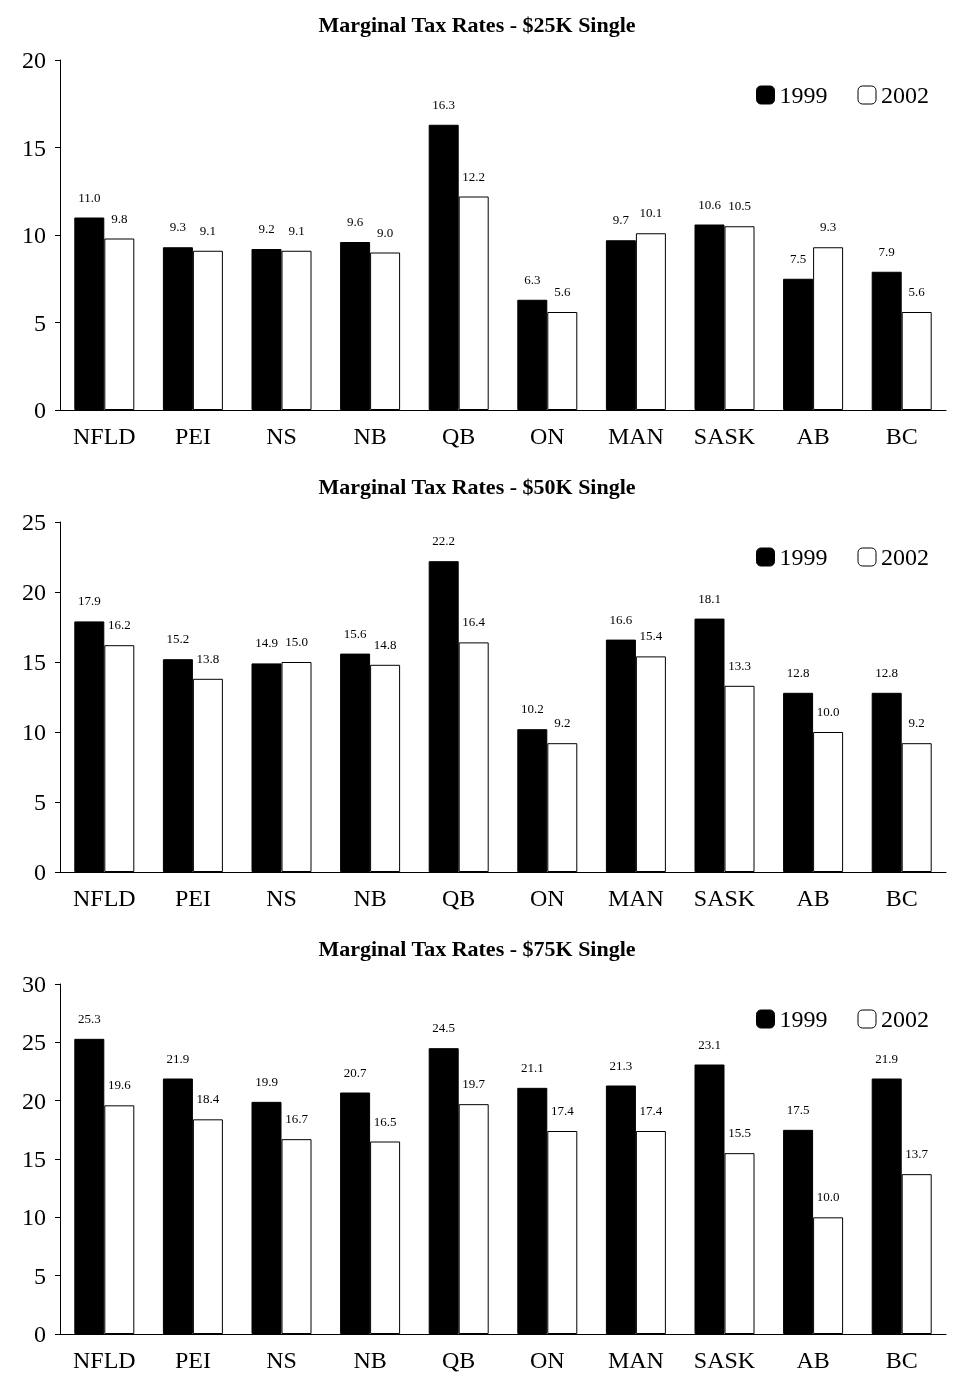  What do you see at coordinates (208, 1099) in the screenshot?
I see `data-label: 18.4` at bounding box center [208, 1099].